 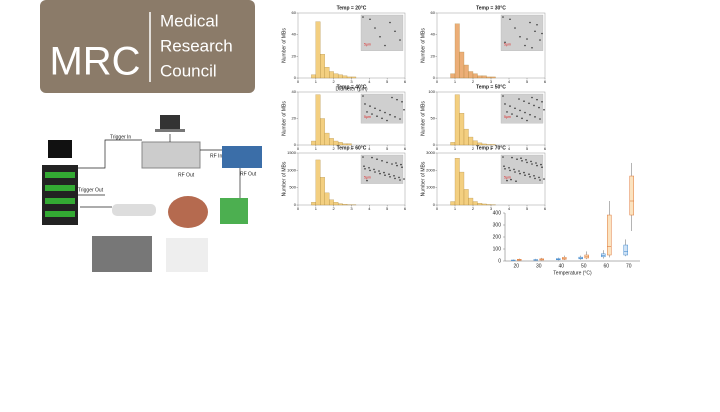 I want to click on x-tick-label: 20, so click(x=516, y=266).